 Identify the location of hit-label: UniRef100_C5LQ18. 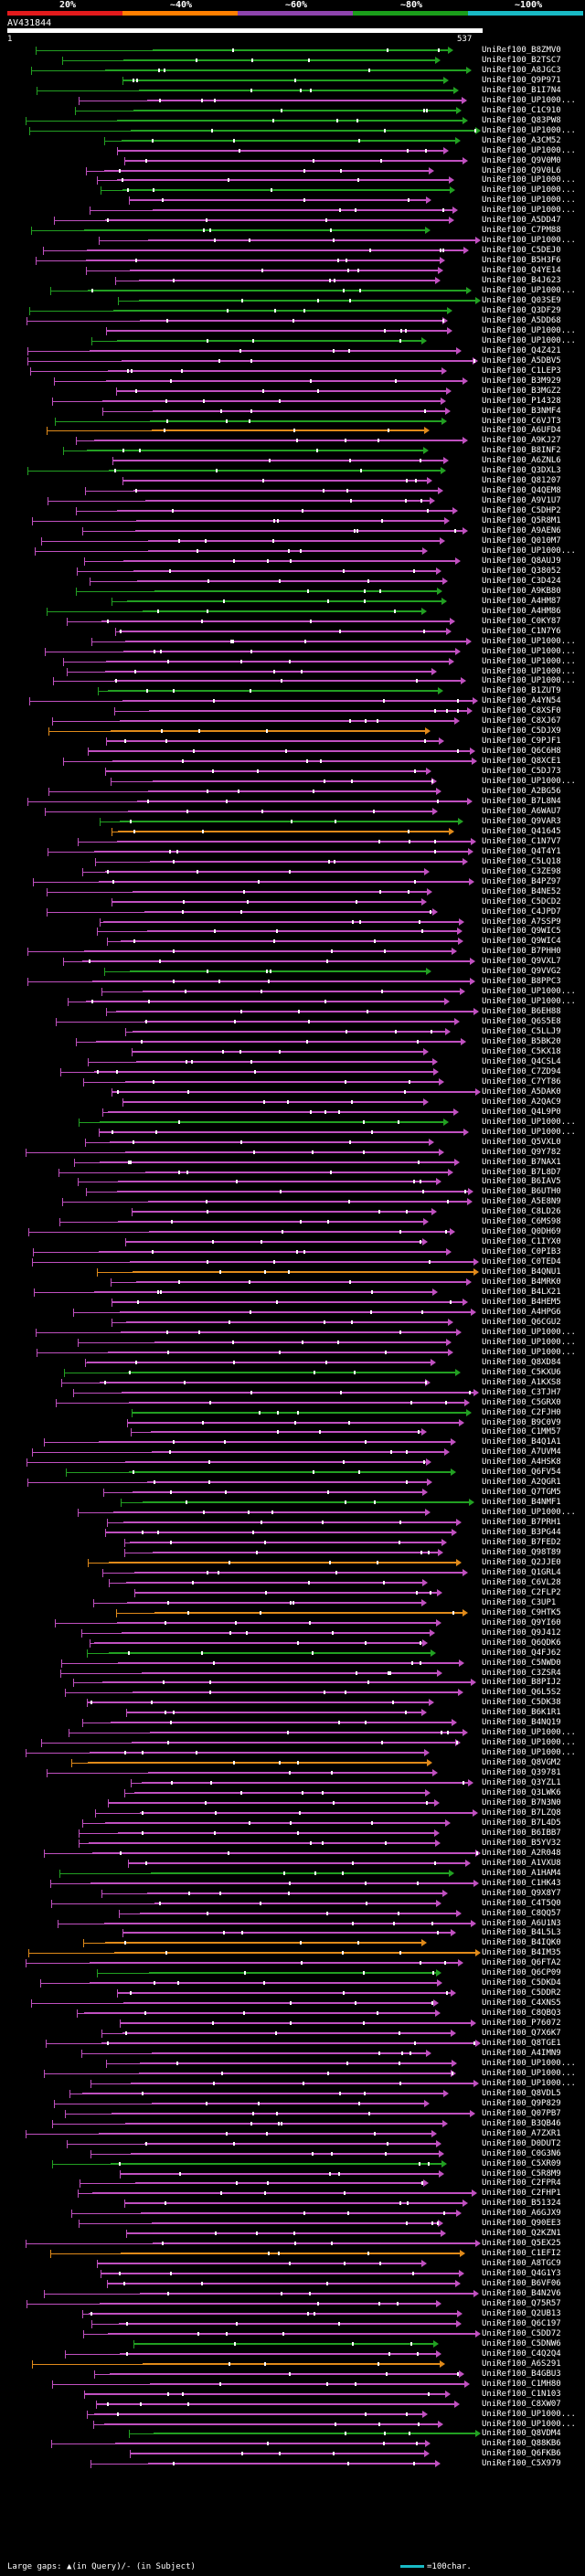
(521, 861).